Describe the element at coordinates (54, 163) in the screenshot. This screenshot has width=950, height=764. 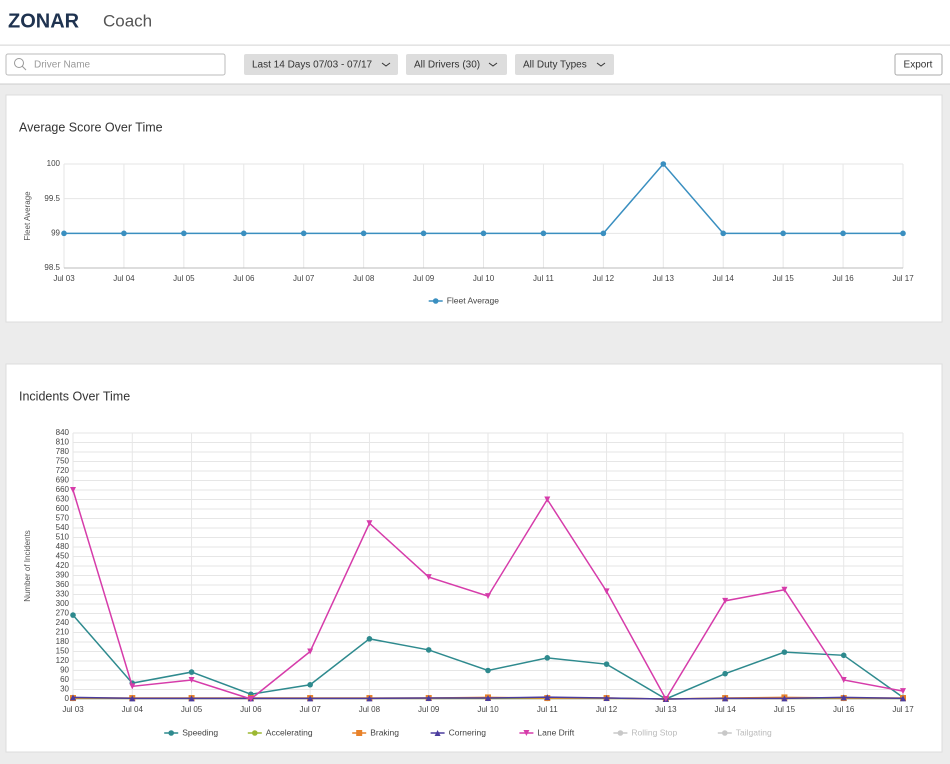
I see `y-tick-label: 100` at that location.